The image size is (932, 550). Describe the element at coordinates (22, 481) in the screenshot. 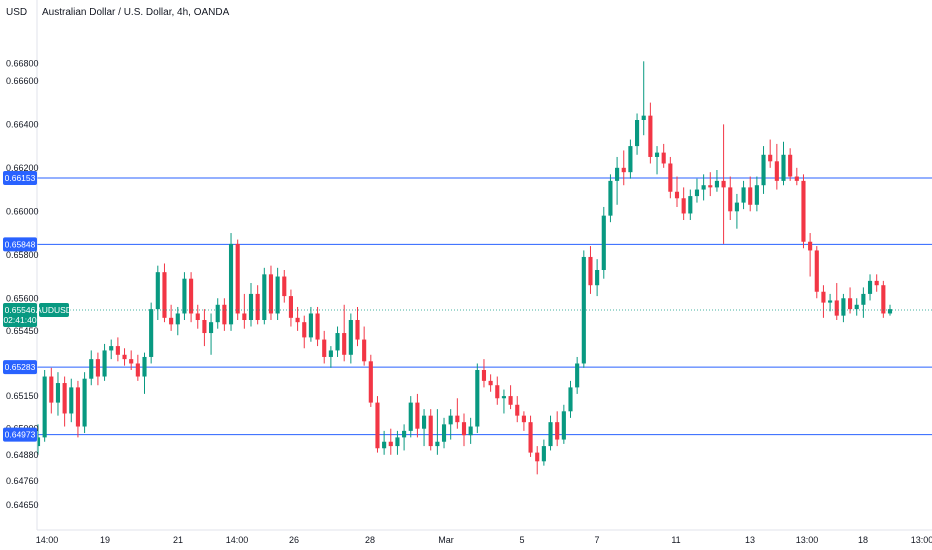

I see `price-tick-label: 0.64760` at that location.